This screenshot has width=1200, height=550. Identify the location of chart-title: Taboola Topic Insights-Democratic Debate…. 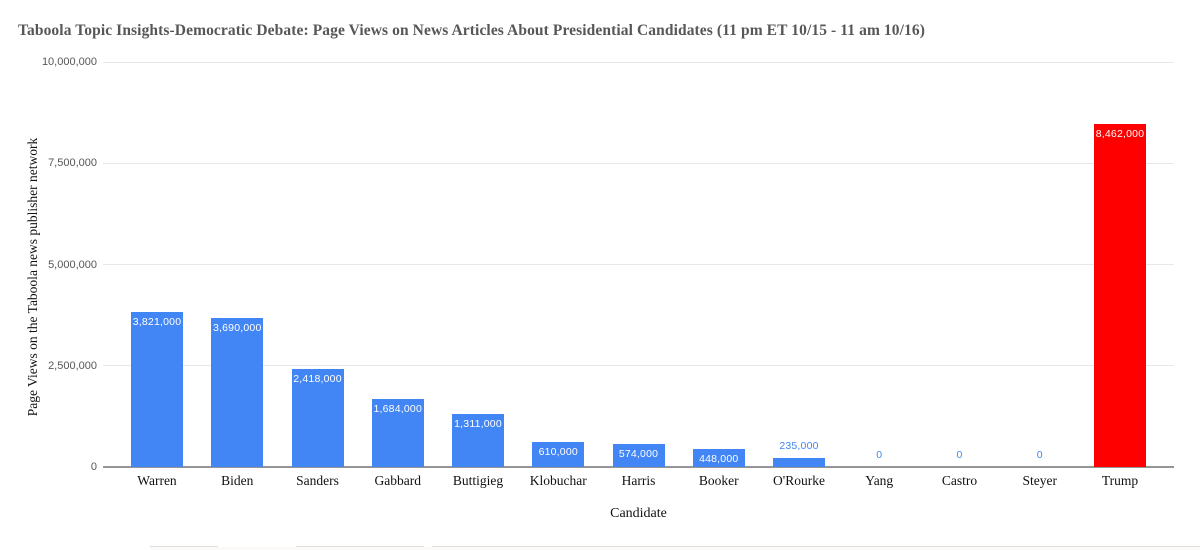
(471, 30).